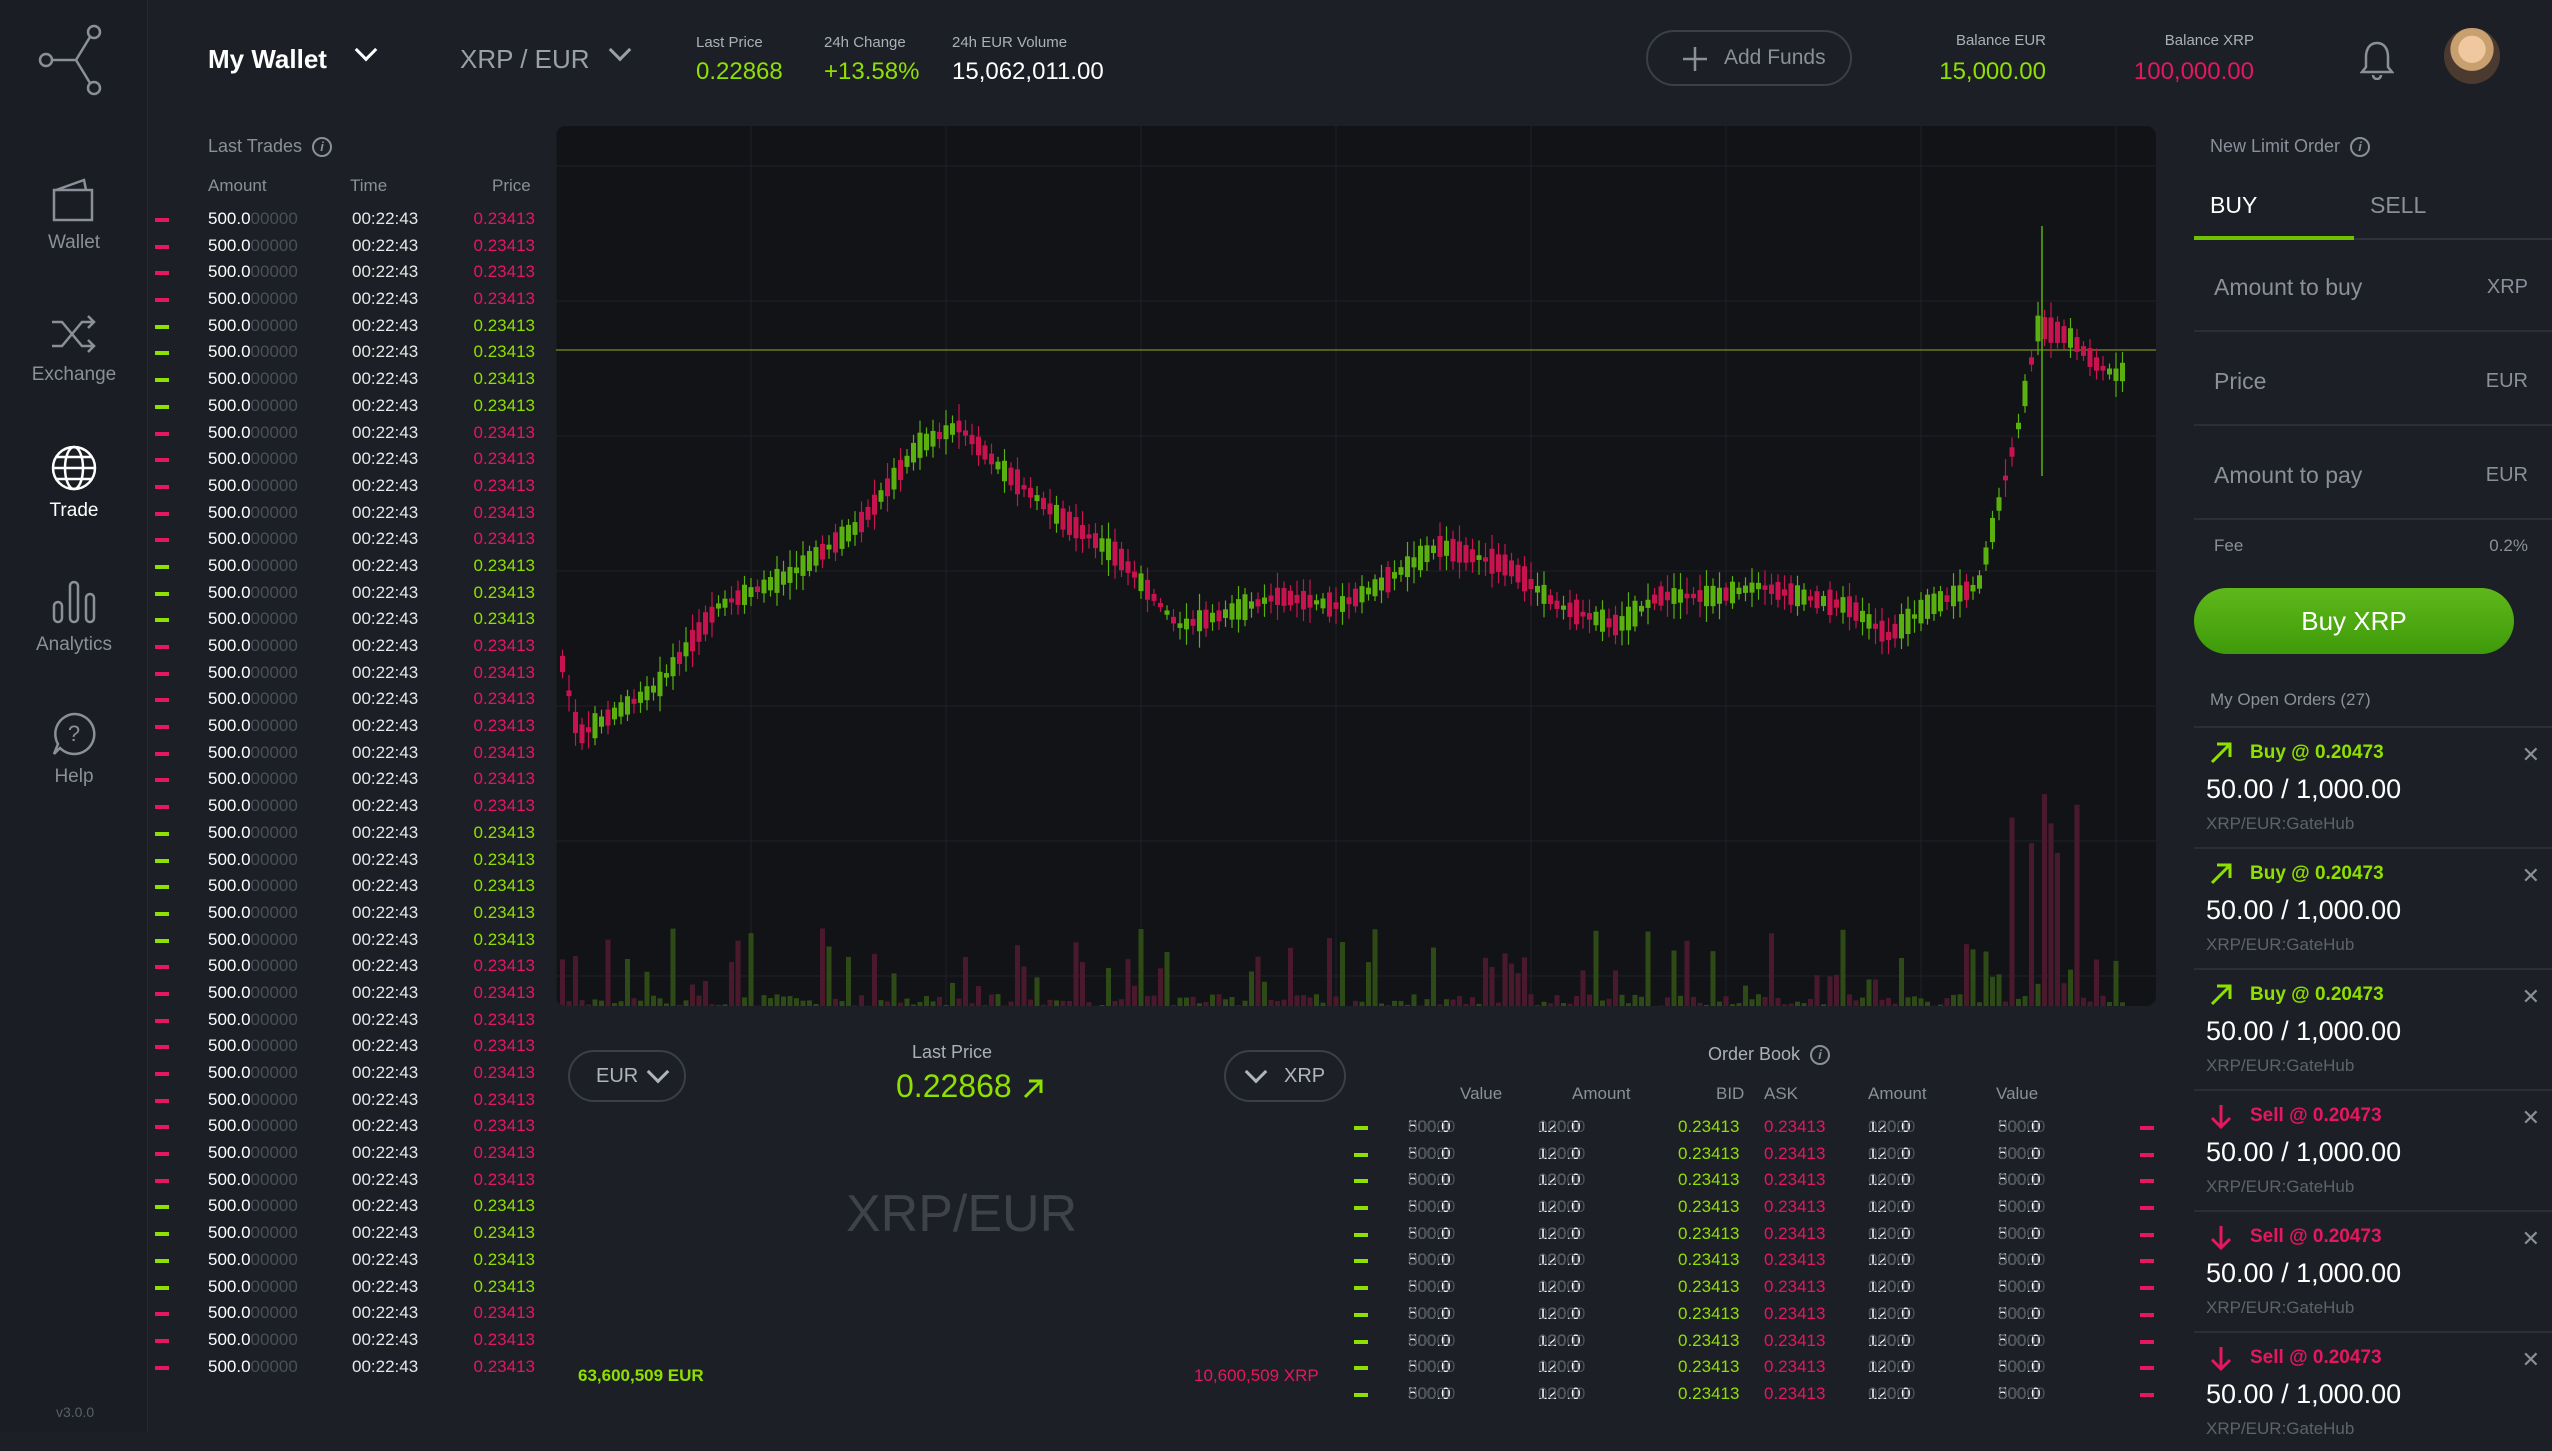 The height and width of the screenshot is (1451, 2552). I want to click on trade-price: 0.23413, so click(504, 406).